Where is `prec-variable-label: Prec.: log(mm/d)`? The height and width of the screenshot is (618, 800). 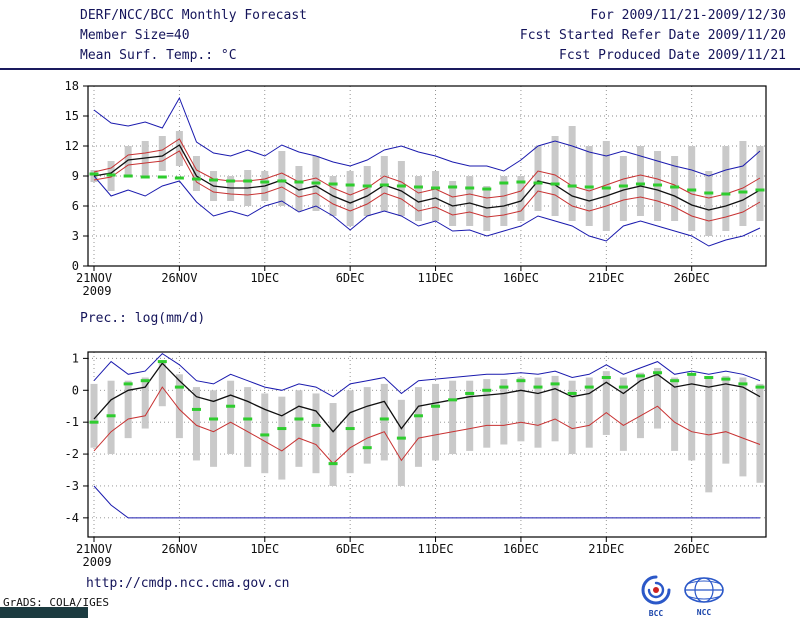 prec-variable-label: Prec.: log(mm/d) is located at coordinates (143, 318).